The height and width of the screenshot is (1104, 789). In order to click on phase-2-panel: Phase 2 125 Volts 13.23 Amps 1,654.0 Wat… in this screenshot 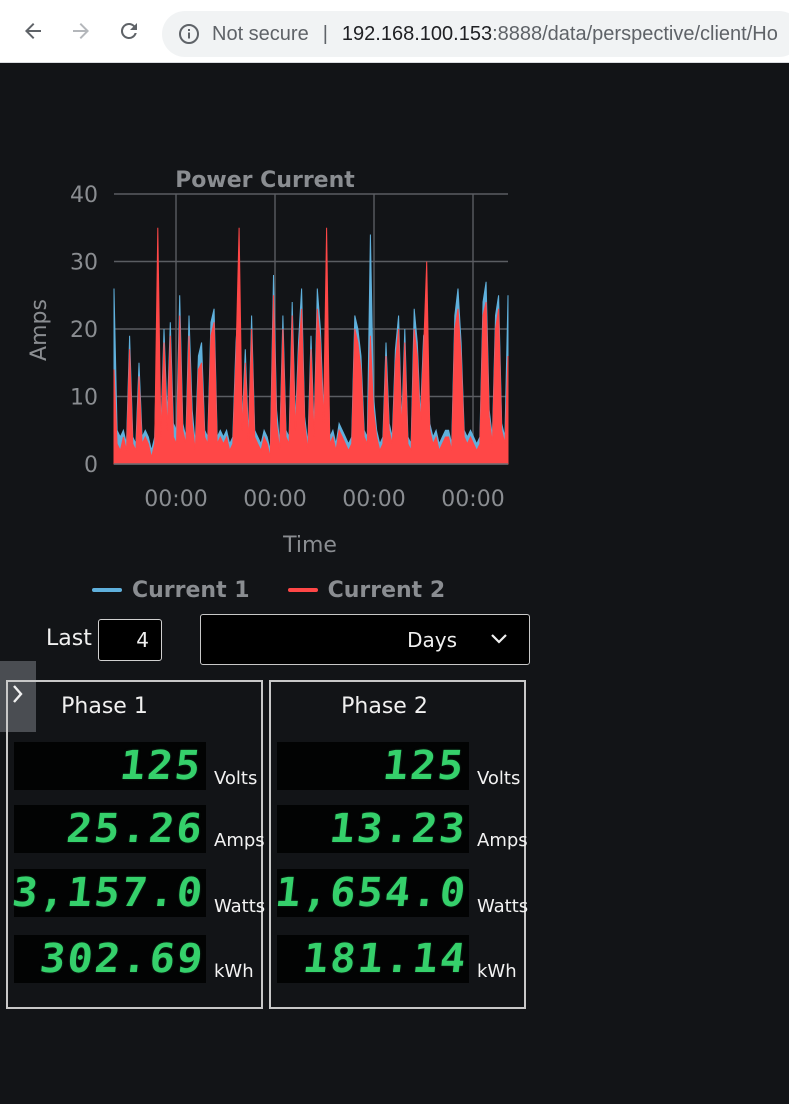, I will do `click(398, 844)`.